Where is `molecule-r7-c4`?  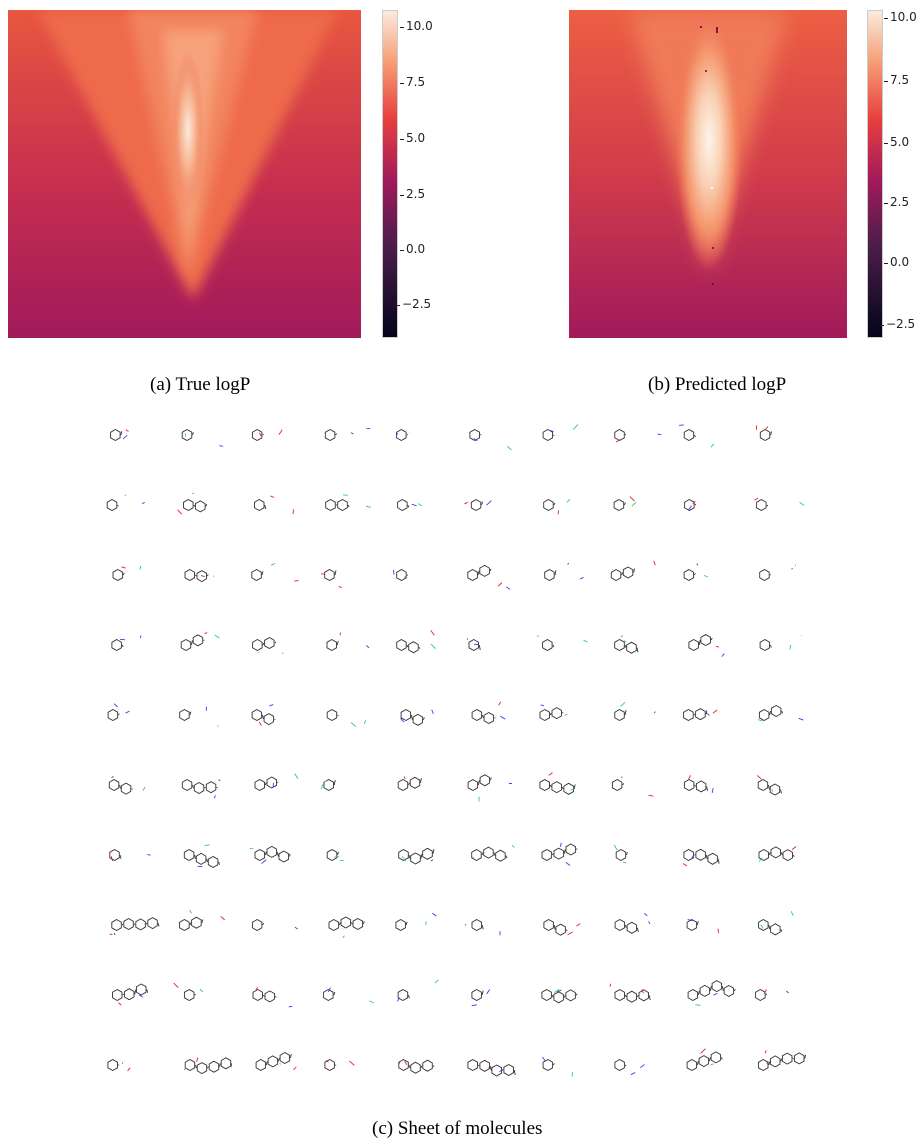
molecule-r7-c4 is located at coordinates (335, 855).